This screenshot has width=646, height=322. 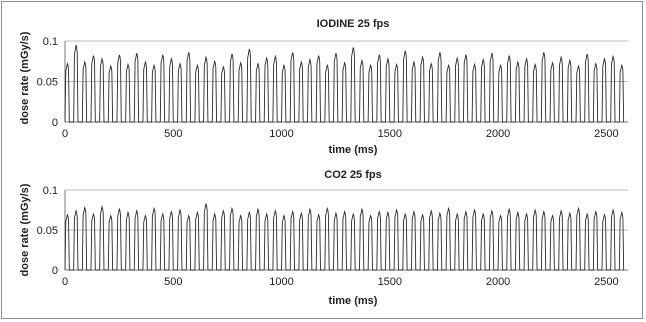 I want to click on chart-title: CO2 25 fps, so click(x=352, y=175).